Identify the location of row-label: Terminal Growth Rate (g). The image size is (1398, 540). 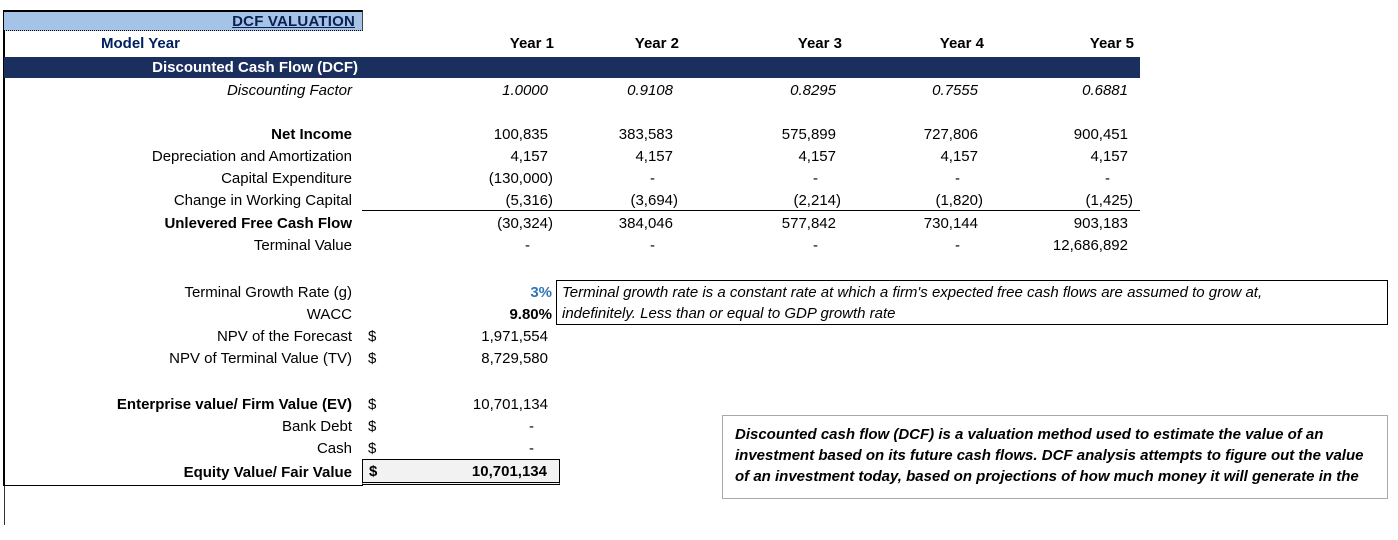
(268, 292).